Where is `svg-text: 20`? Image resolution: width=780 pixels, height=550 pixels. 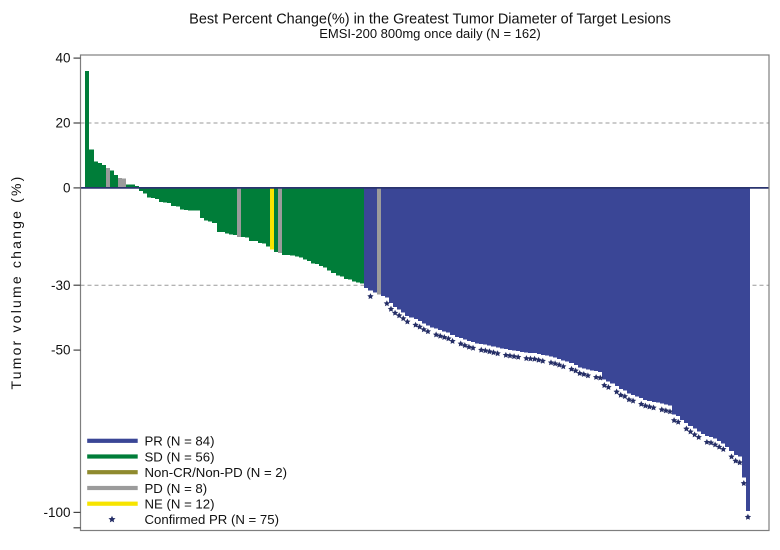
svg-text: 20 is located at coordinates (62, 123).